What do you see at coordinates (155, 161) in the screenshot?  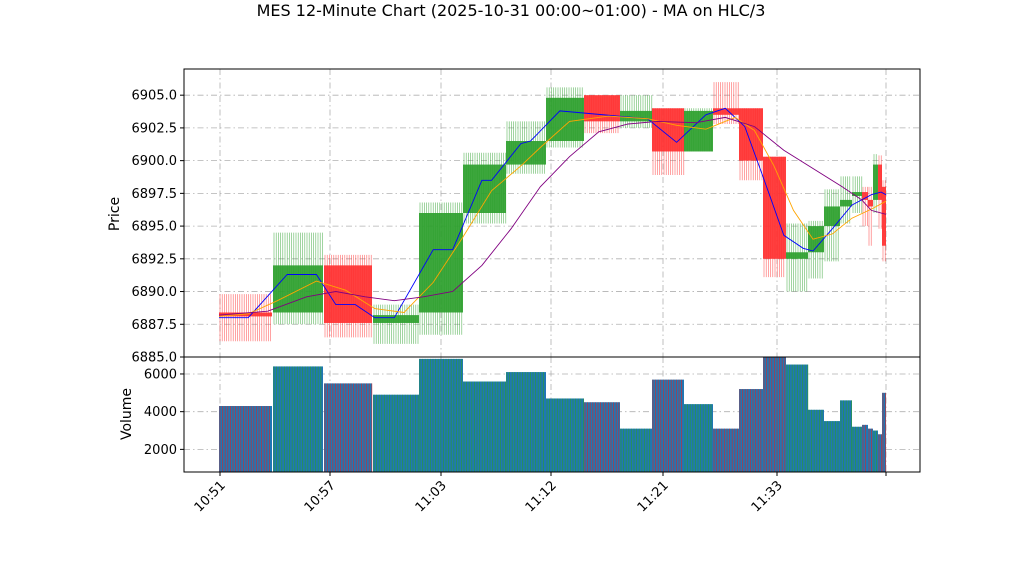 I see `price-tick-label: 6900.0` at bounding box center [155, 161].